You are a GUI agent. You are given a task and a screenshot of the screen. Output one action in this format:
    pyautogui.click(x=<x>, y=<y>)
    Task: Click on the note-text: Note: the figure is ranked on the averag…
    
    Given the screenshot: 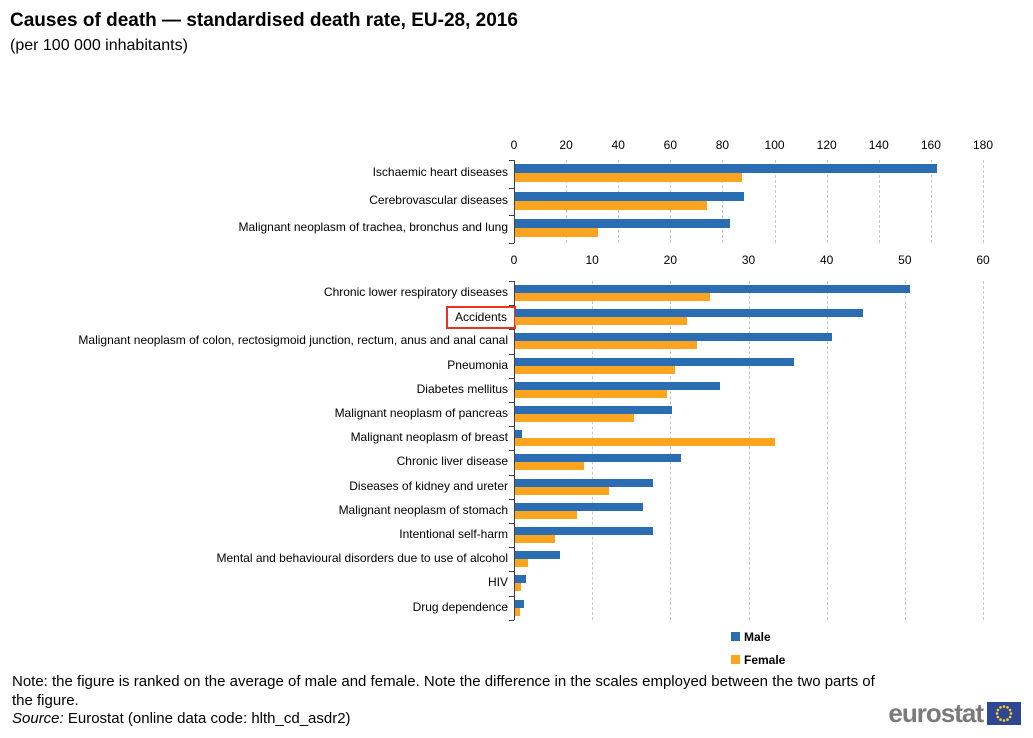 What is the action you would take?
    pyautogui.click(x=443, y=691)
    